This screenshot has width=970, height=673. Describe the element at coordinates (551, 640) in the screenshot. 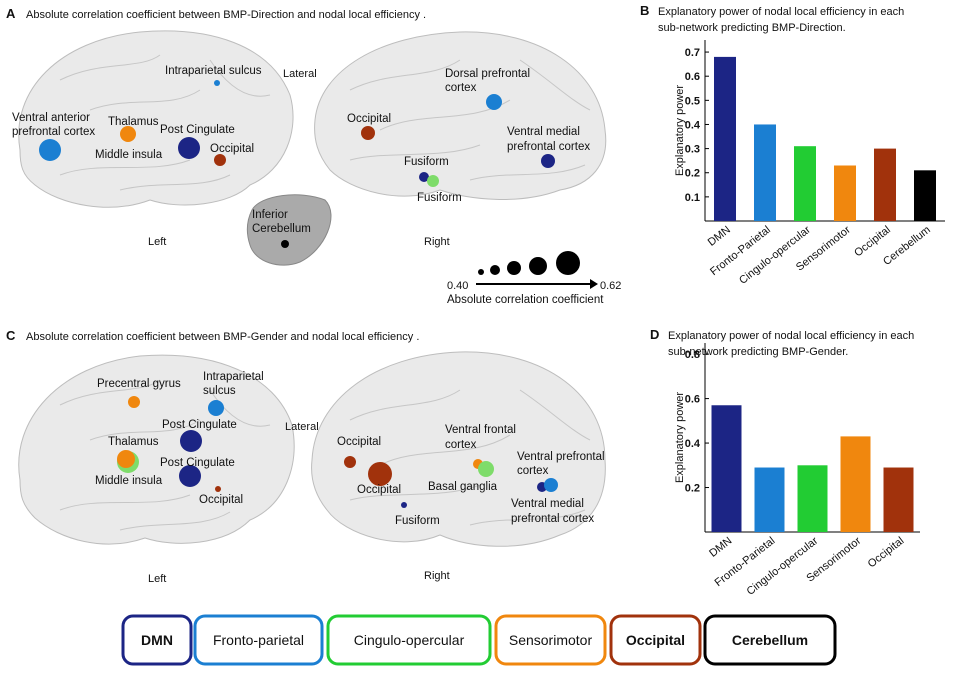

I see `legend-label: Sensorimotor` at that location.